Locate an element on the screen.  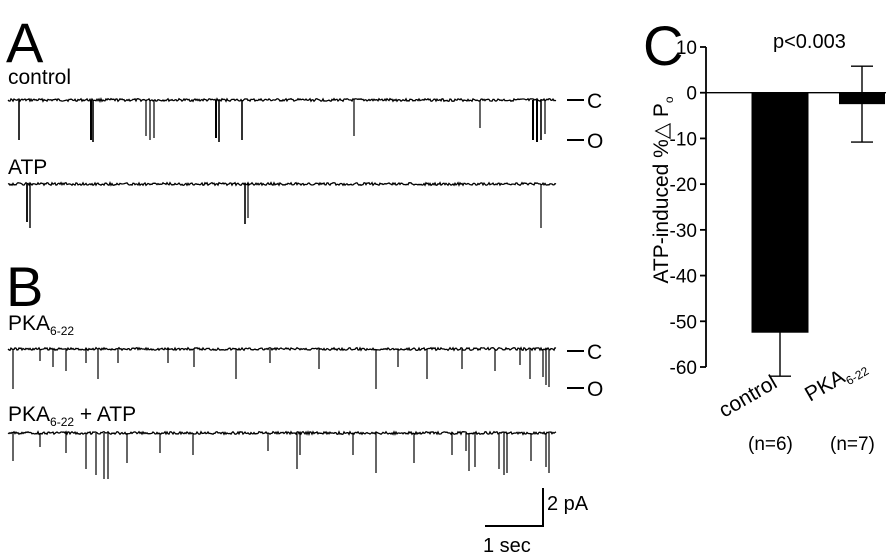
trace-label-pka-sub: 6-22 is located at coordinates (62, 331).